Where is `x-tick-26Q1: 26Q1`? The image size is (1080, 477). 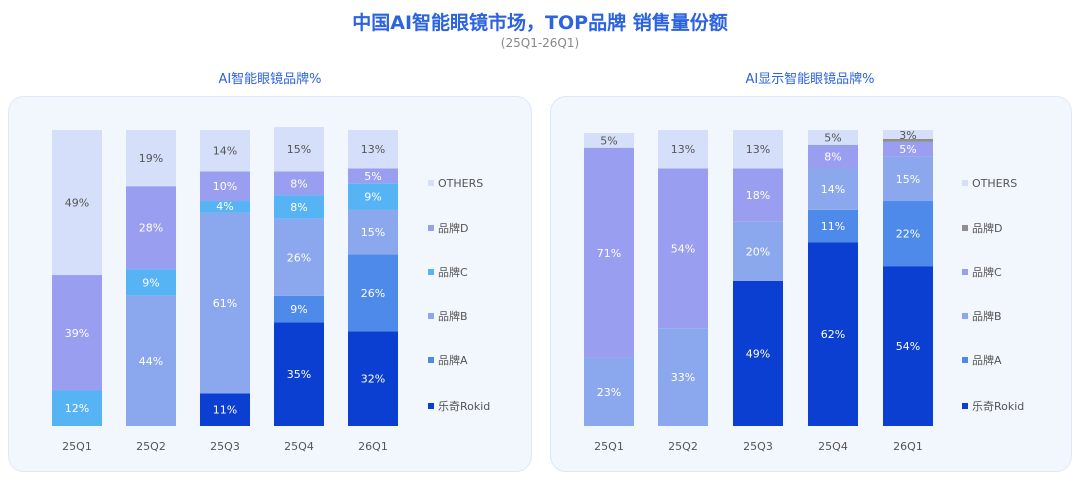
x-tick-26Q1: 26Q1 is located at coordinates (373, 446).